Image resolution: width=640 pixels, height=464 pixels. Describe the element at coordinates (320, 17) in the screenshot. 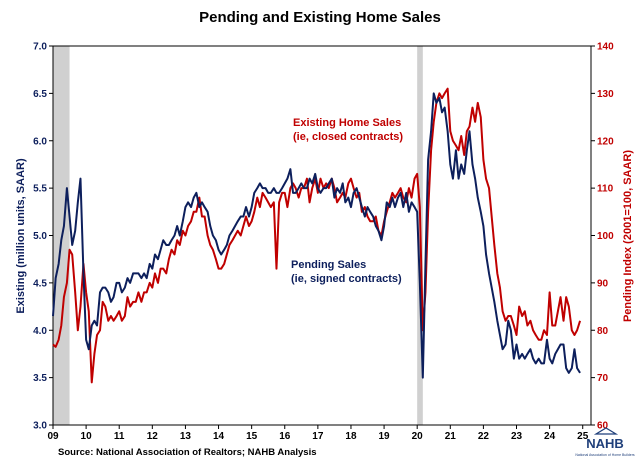

I see `chart-title: Pending and Existing Home Sales` at that location.